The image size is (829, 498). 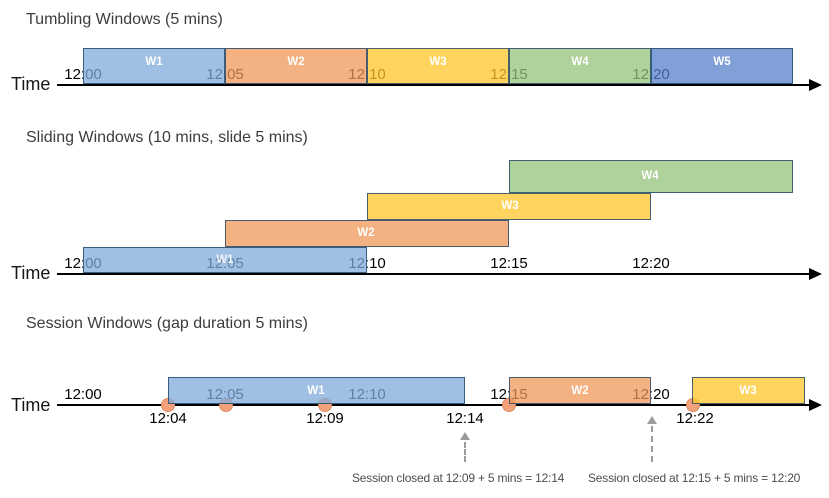 I want to click on session-timeline-arrowhead-icon, so click(x=815, y=405).